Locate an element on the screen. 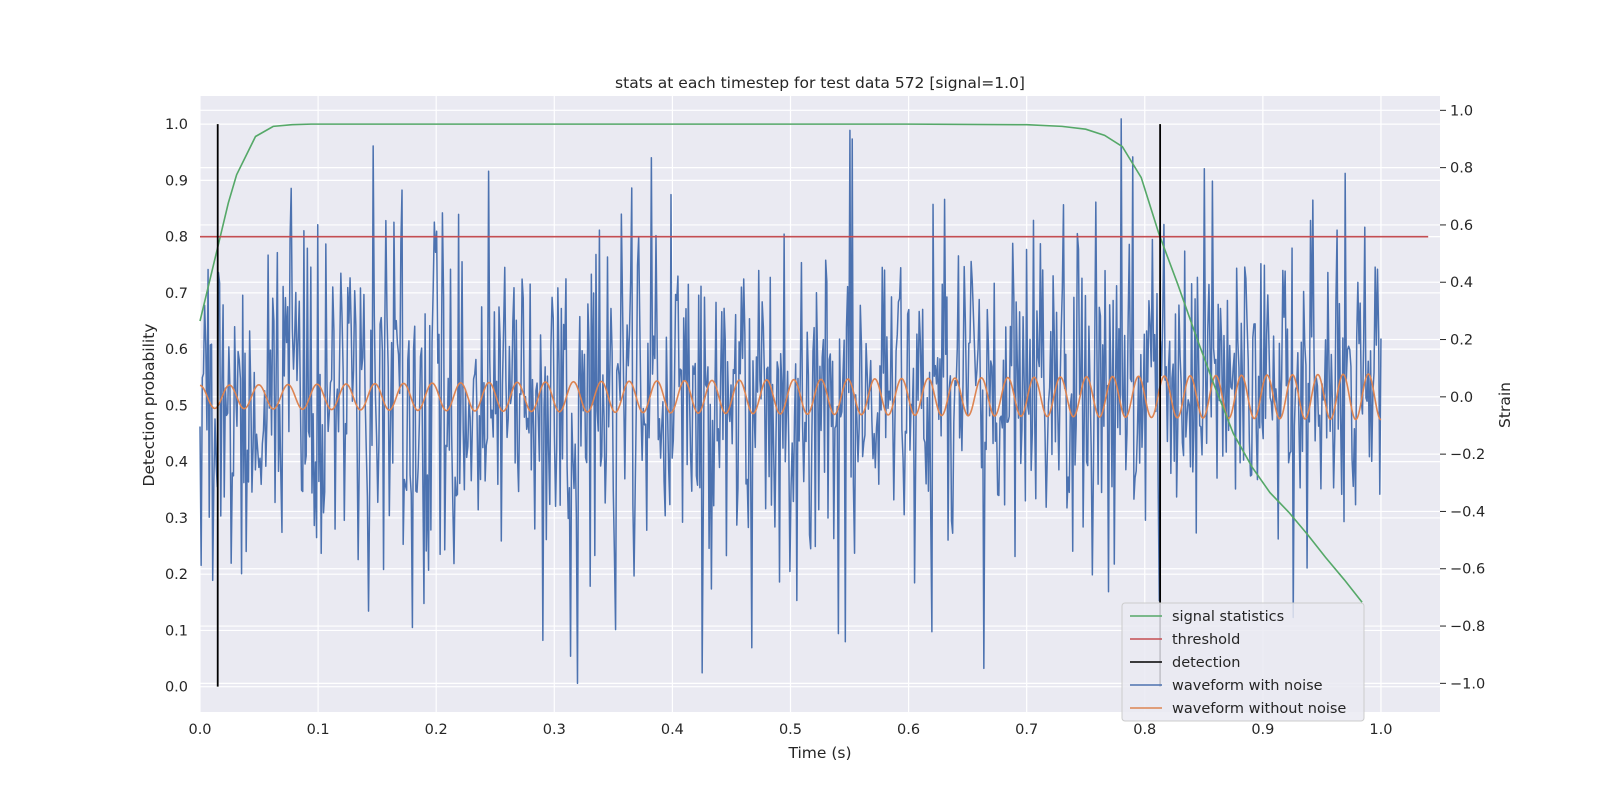  x-tick-label: 0.7 is located at coordinates (1026, 730).